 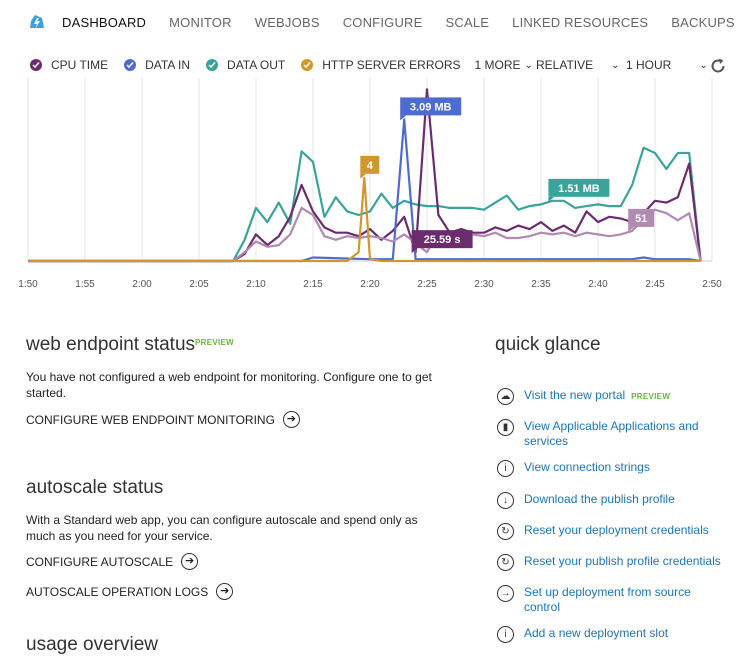 What do you see at coordinates (85, 284) in the screenshot?
I see `x-tick-label: 1:55` at bounding box center [85, 284].